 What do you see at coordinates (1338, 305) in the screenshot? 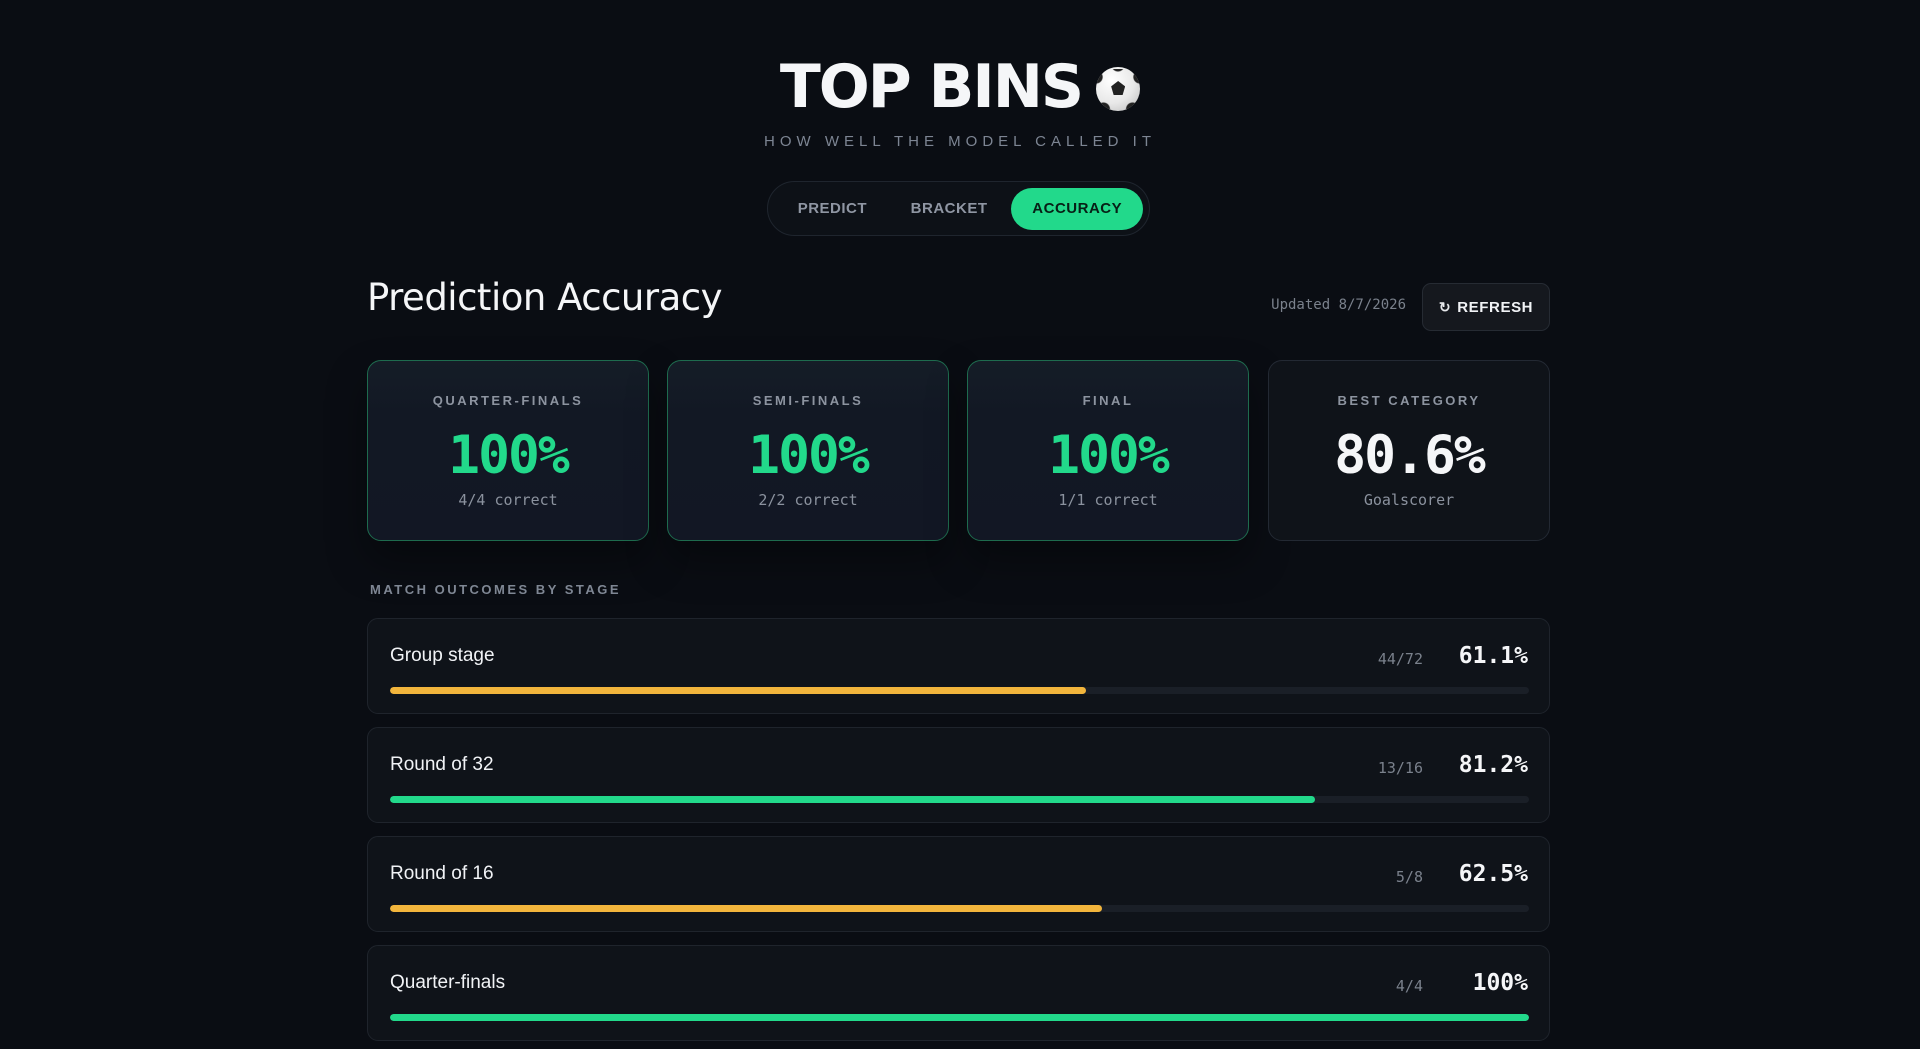
I see `updated-timestamp: Updated 8/7/2026` at bounding box center [1338, 305].